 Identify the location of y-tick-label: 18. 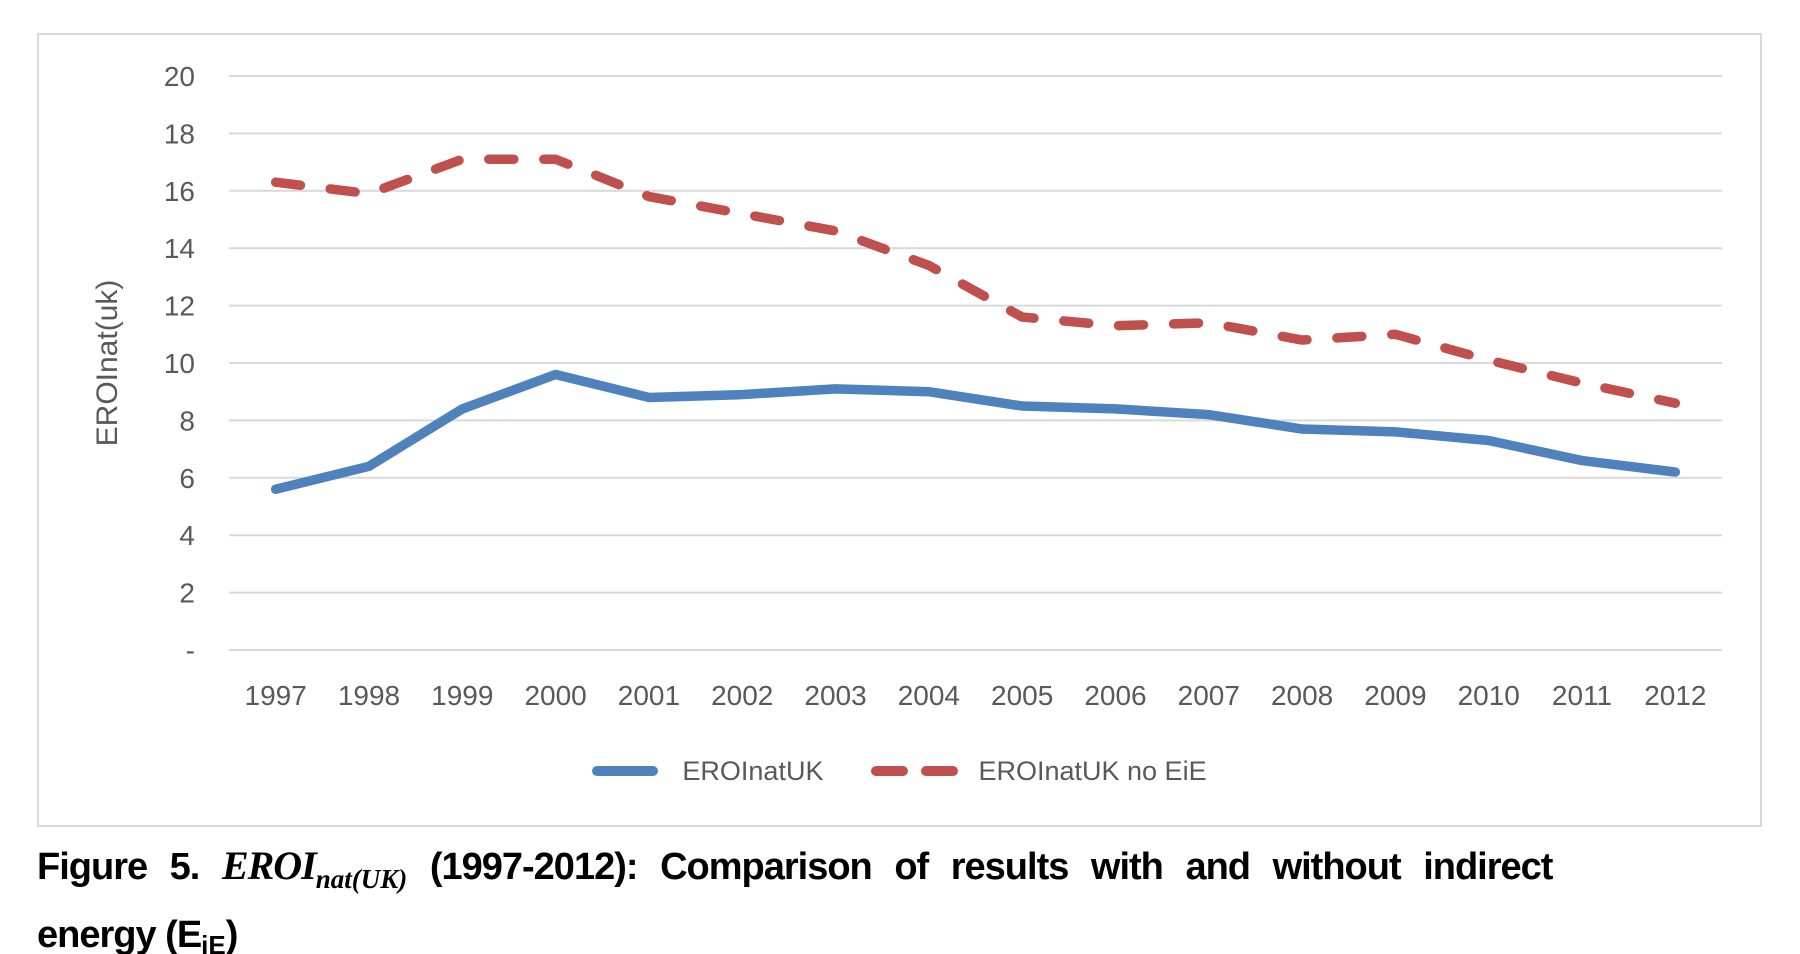
(179, 133).